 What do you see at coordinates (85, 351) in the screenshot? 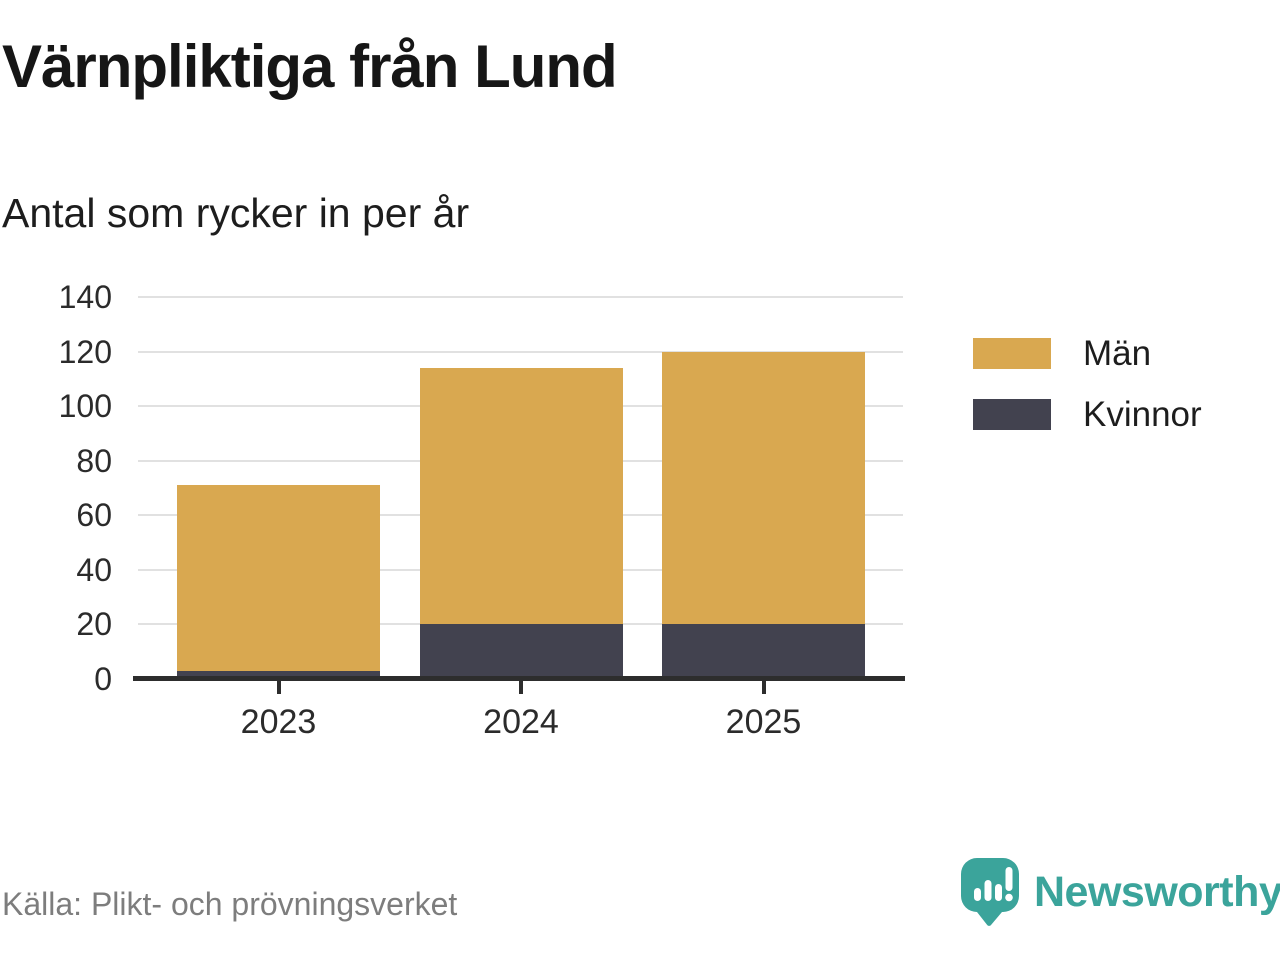
I see `y-tick-label-120: 120` at bounding box center [85, 351].